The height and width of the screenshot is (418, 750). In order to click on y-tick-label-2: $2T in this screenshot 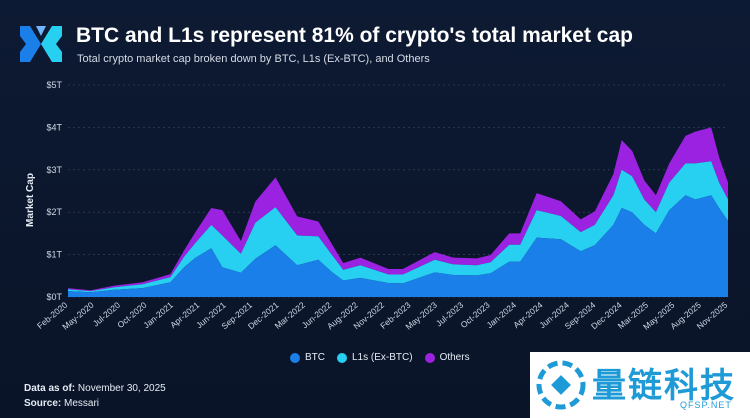, I will do `click(54, 212)`.